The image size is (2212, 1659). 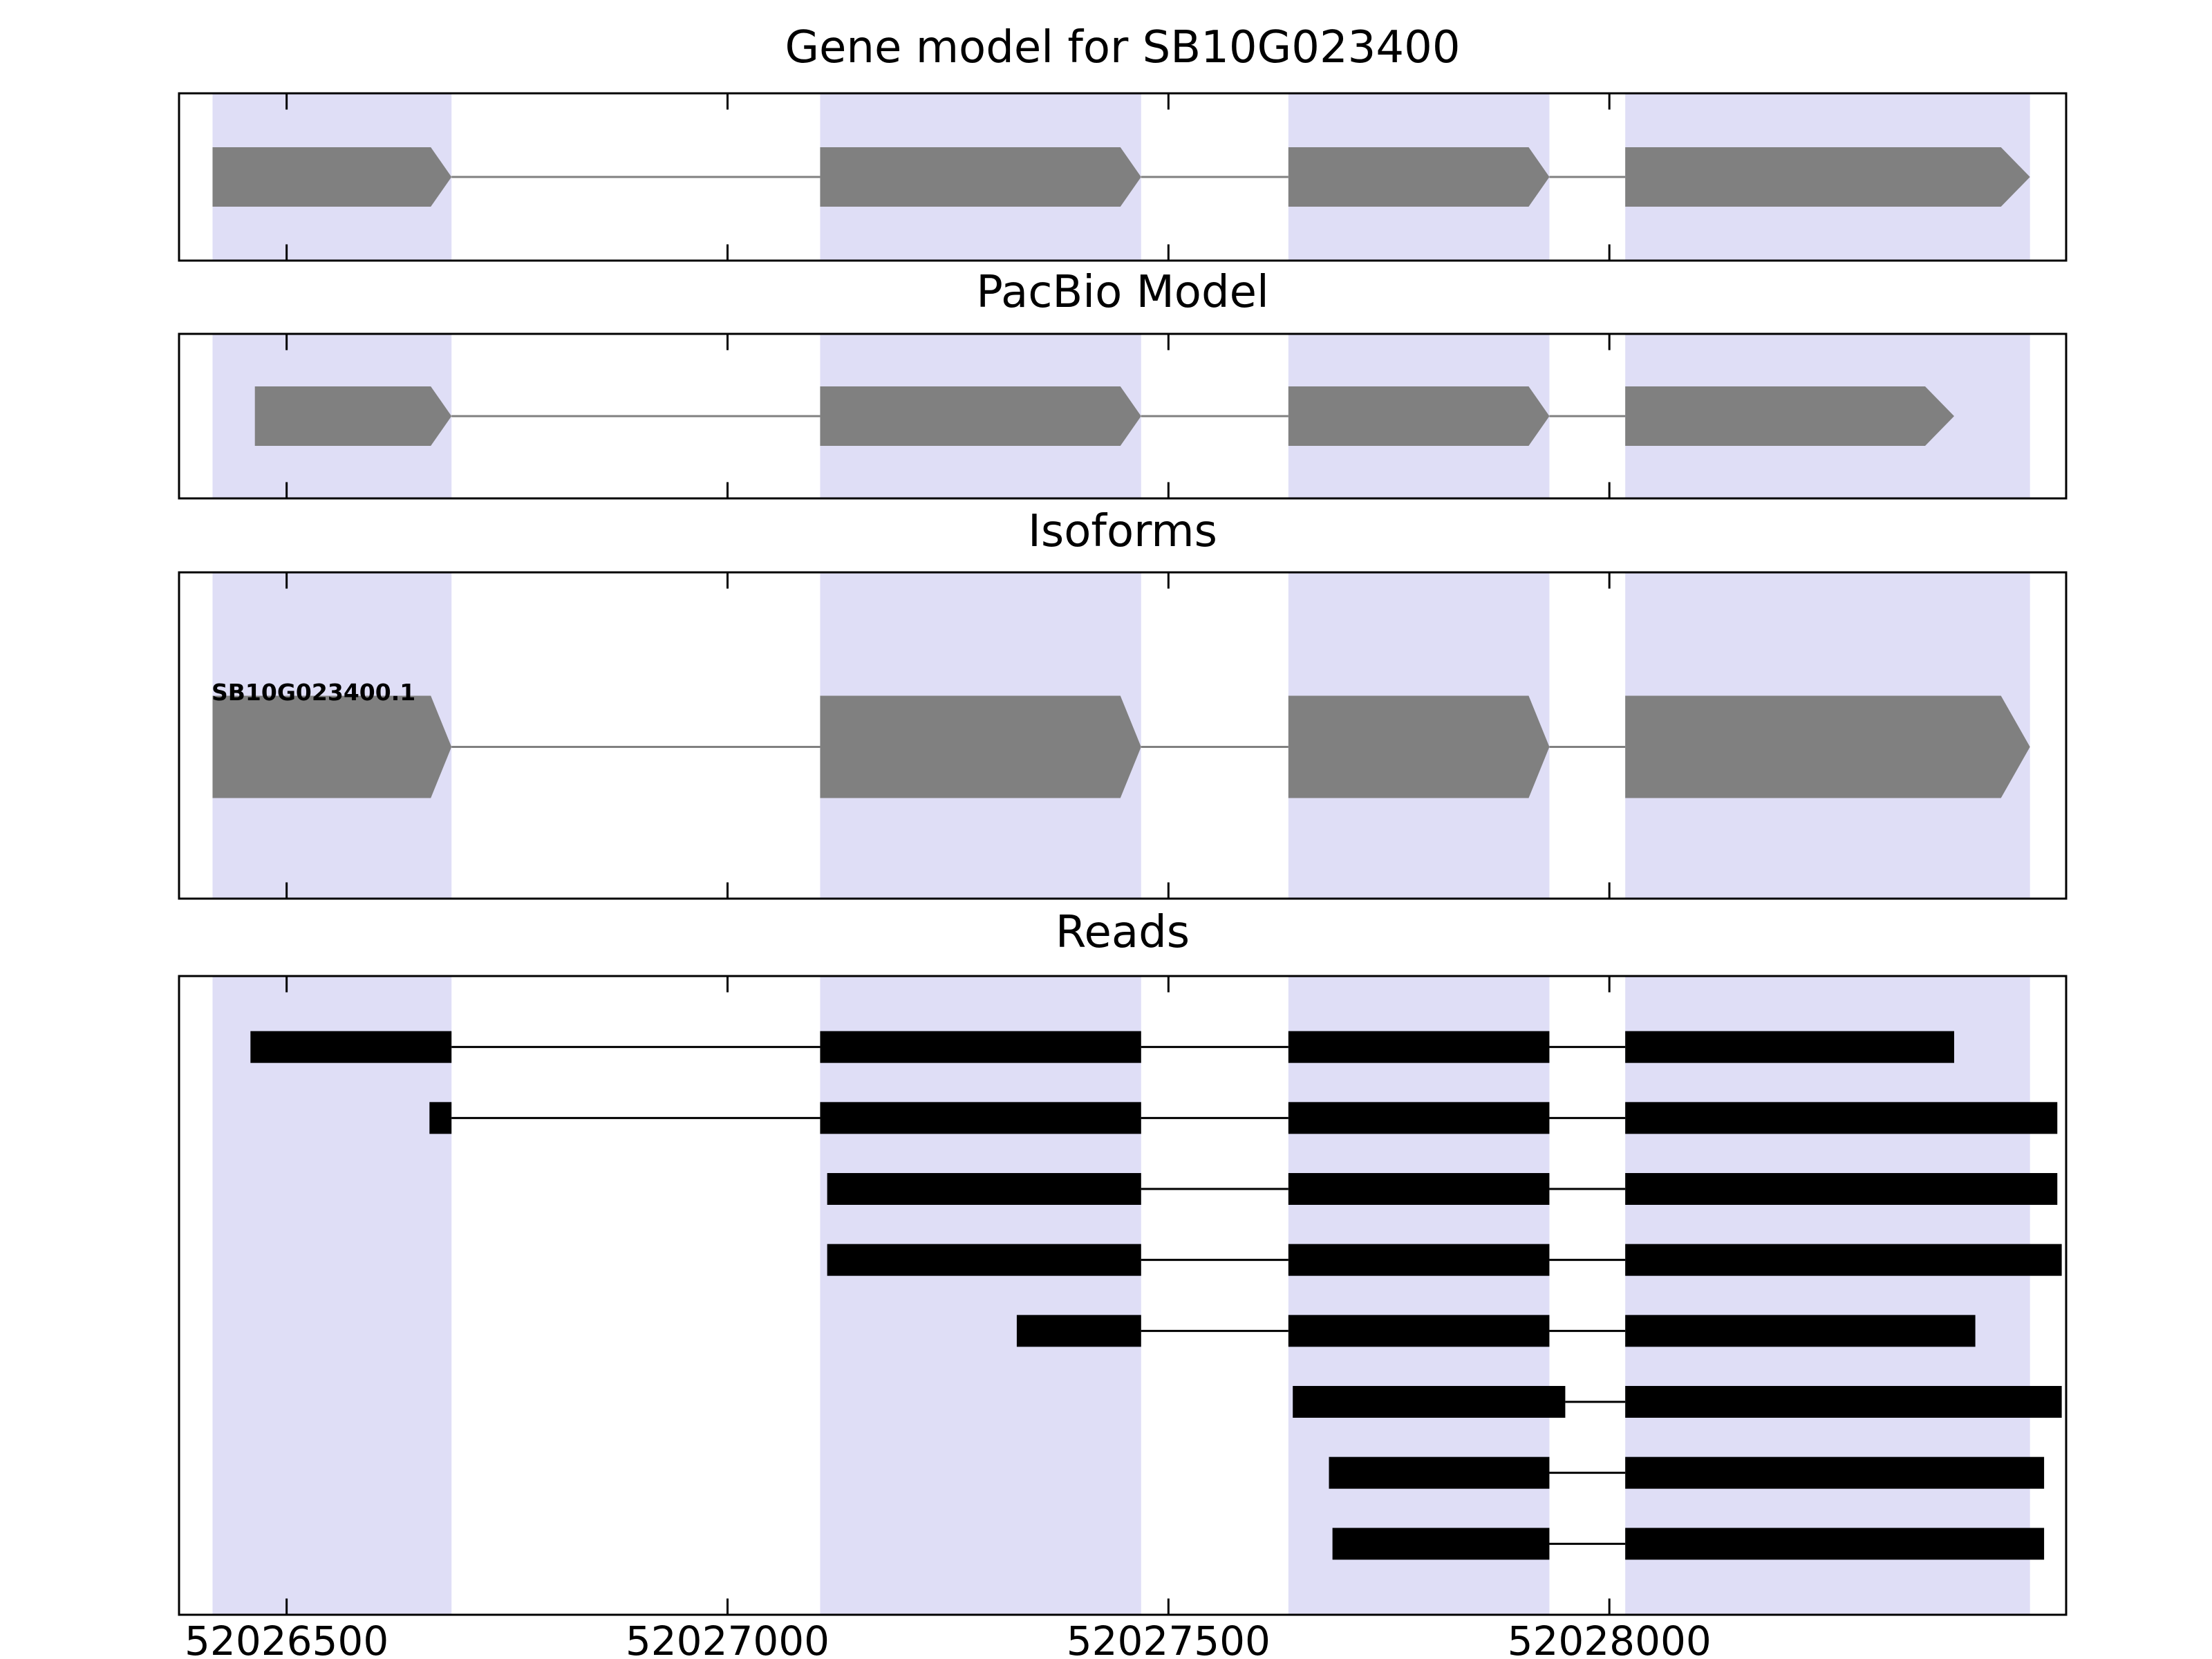 What do you see at coordinates (1610, 1638) in the screenshot?
I see `x-axis-tick-label: 52028000` at bounding box center [1610, 1638].